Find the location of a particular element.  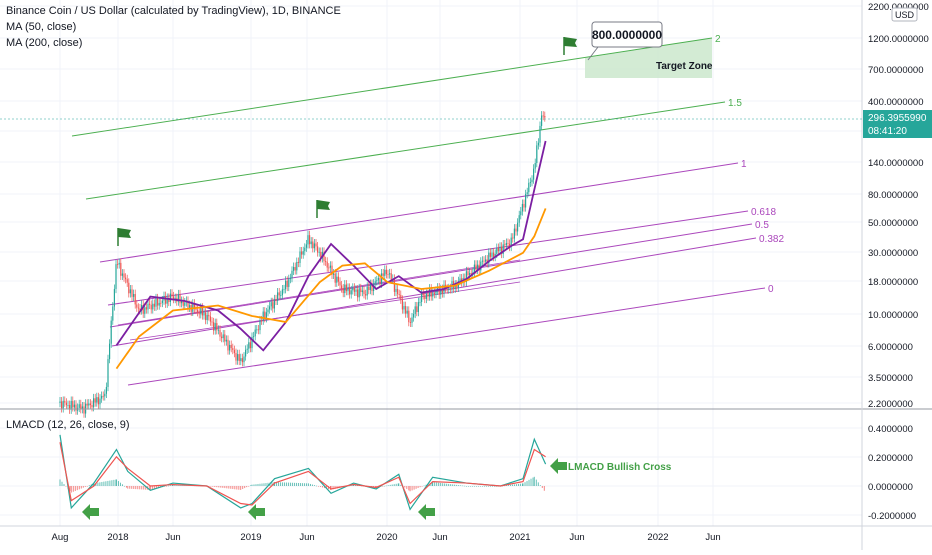

currency-badge is located at coordinates (904, 14).